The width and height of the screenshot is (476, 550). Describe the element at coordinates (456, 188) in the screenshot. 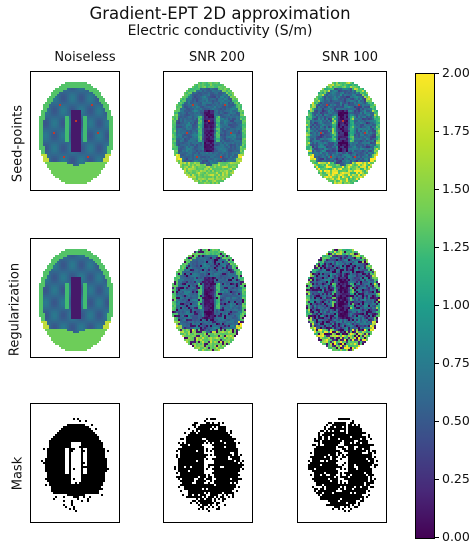

I see `colorbar-tick-label: 1.50` at that location.